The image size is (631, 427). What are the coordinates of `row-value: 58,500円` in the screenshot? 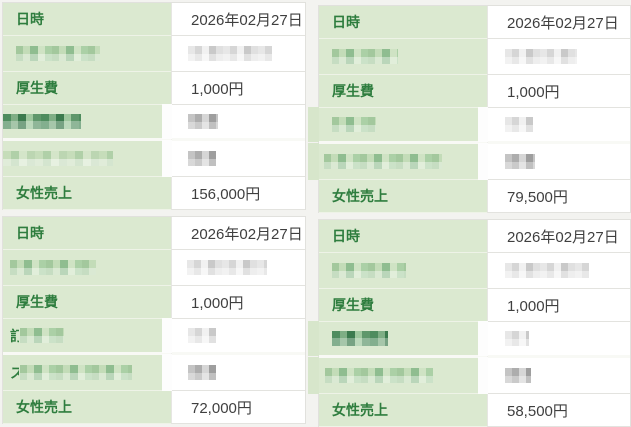 It's located at (558, 410).